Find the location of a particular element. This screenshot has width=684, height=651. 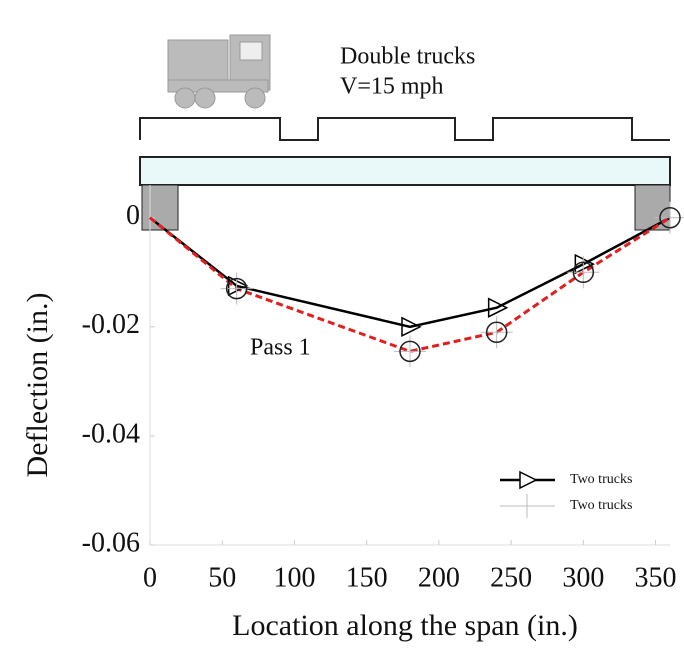

x-tick-label: 250 is located at coordinates (511, 577).